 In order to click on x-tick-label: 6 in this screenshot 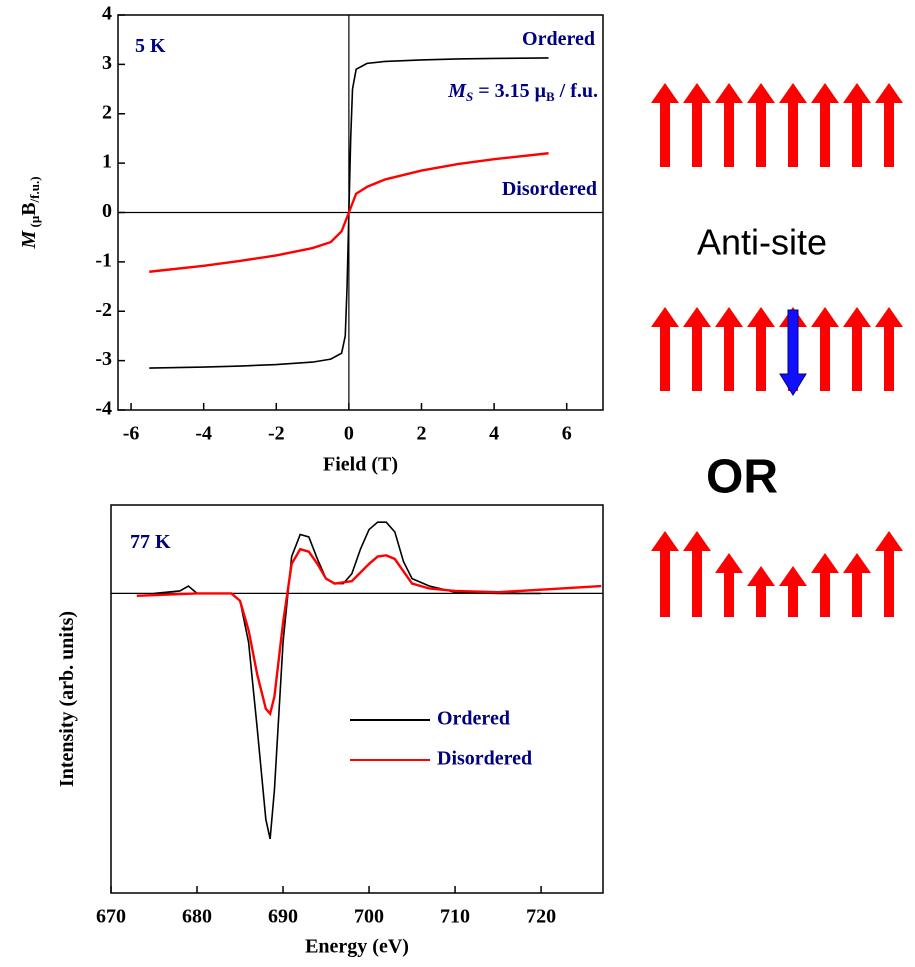, I will do `click(567, 434)`.